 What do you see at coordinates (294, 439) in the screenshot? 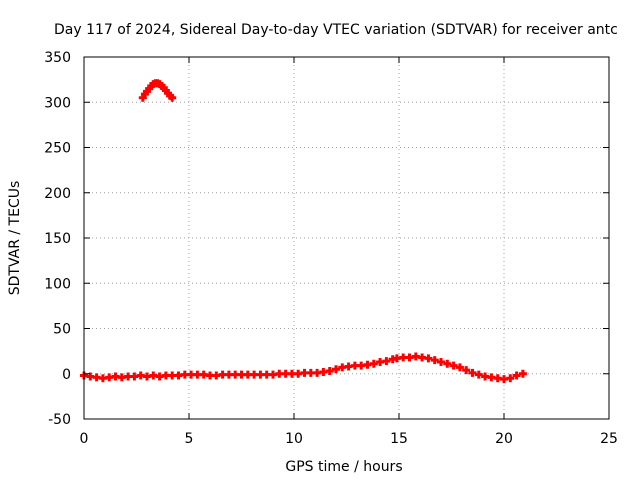
I see `x-tick-label: 10` at bounding box center [294, 439].